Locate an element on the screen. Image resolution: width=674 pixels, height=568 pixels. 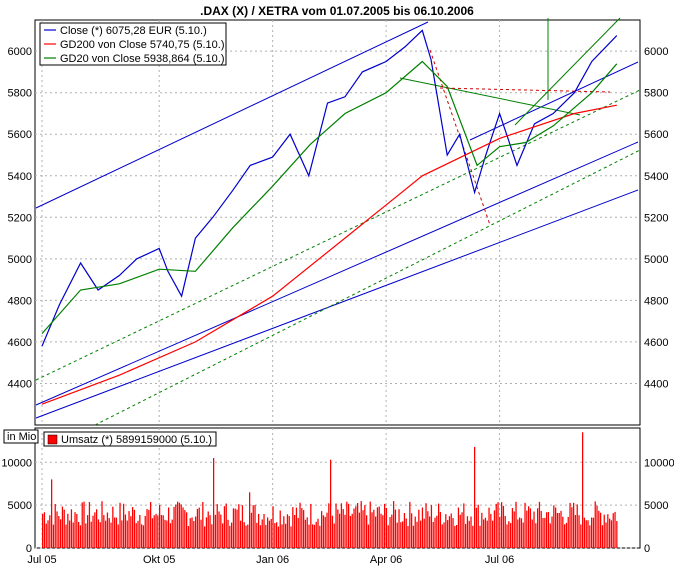
horizontal-dashed-line is located at coordinates (525, 90).